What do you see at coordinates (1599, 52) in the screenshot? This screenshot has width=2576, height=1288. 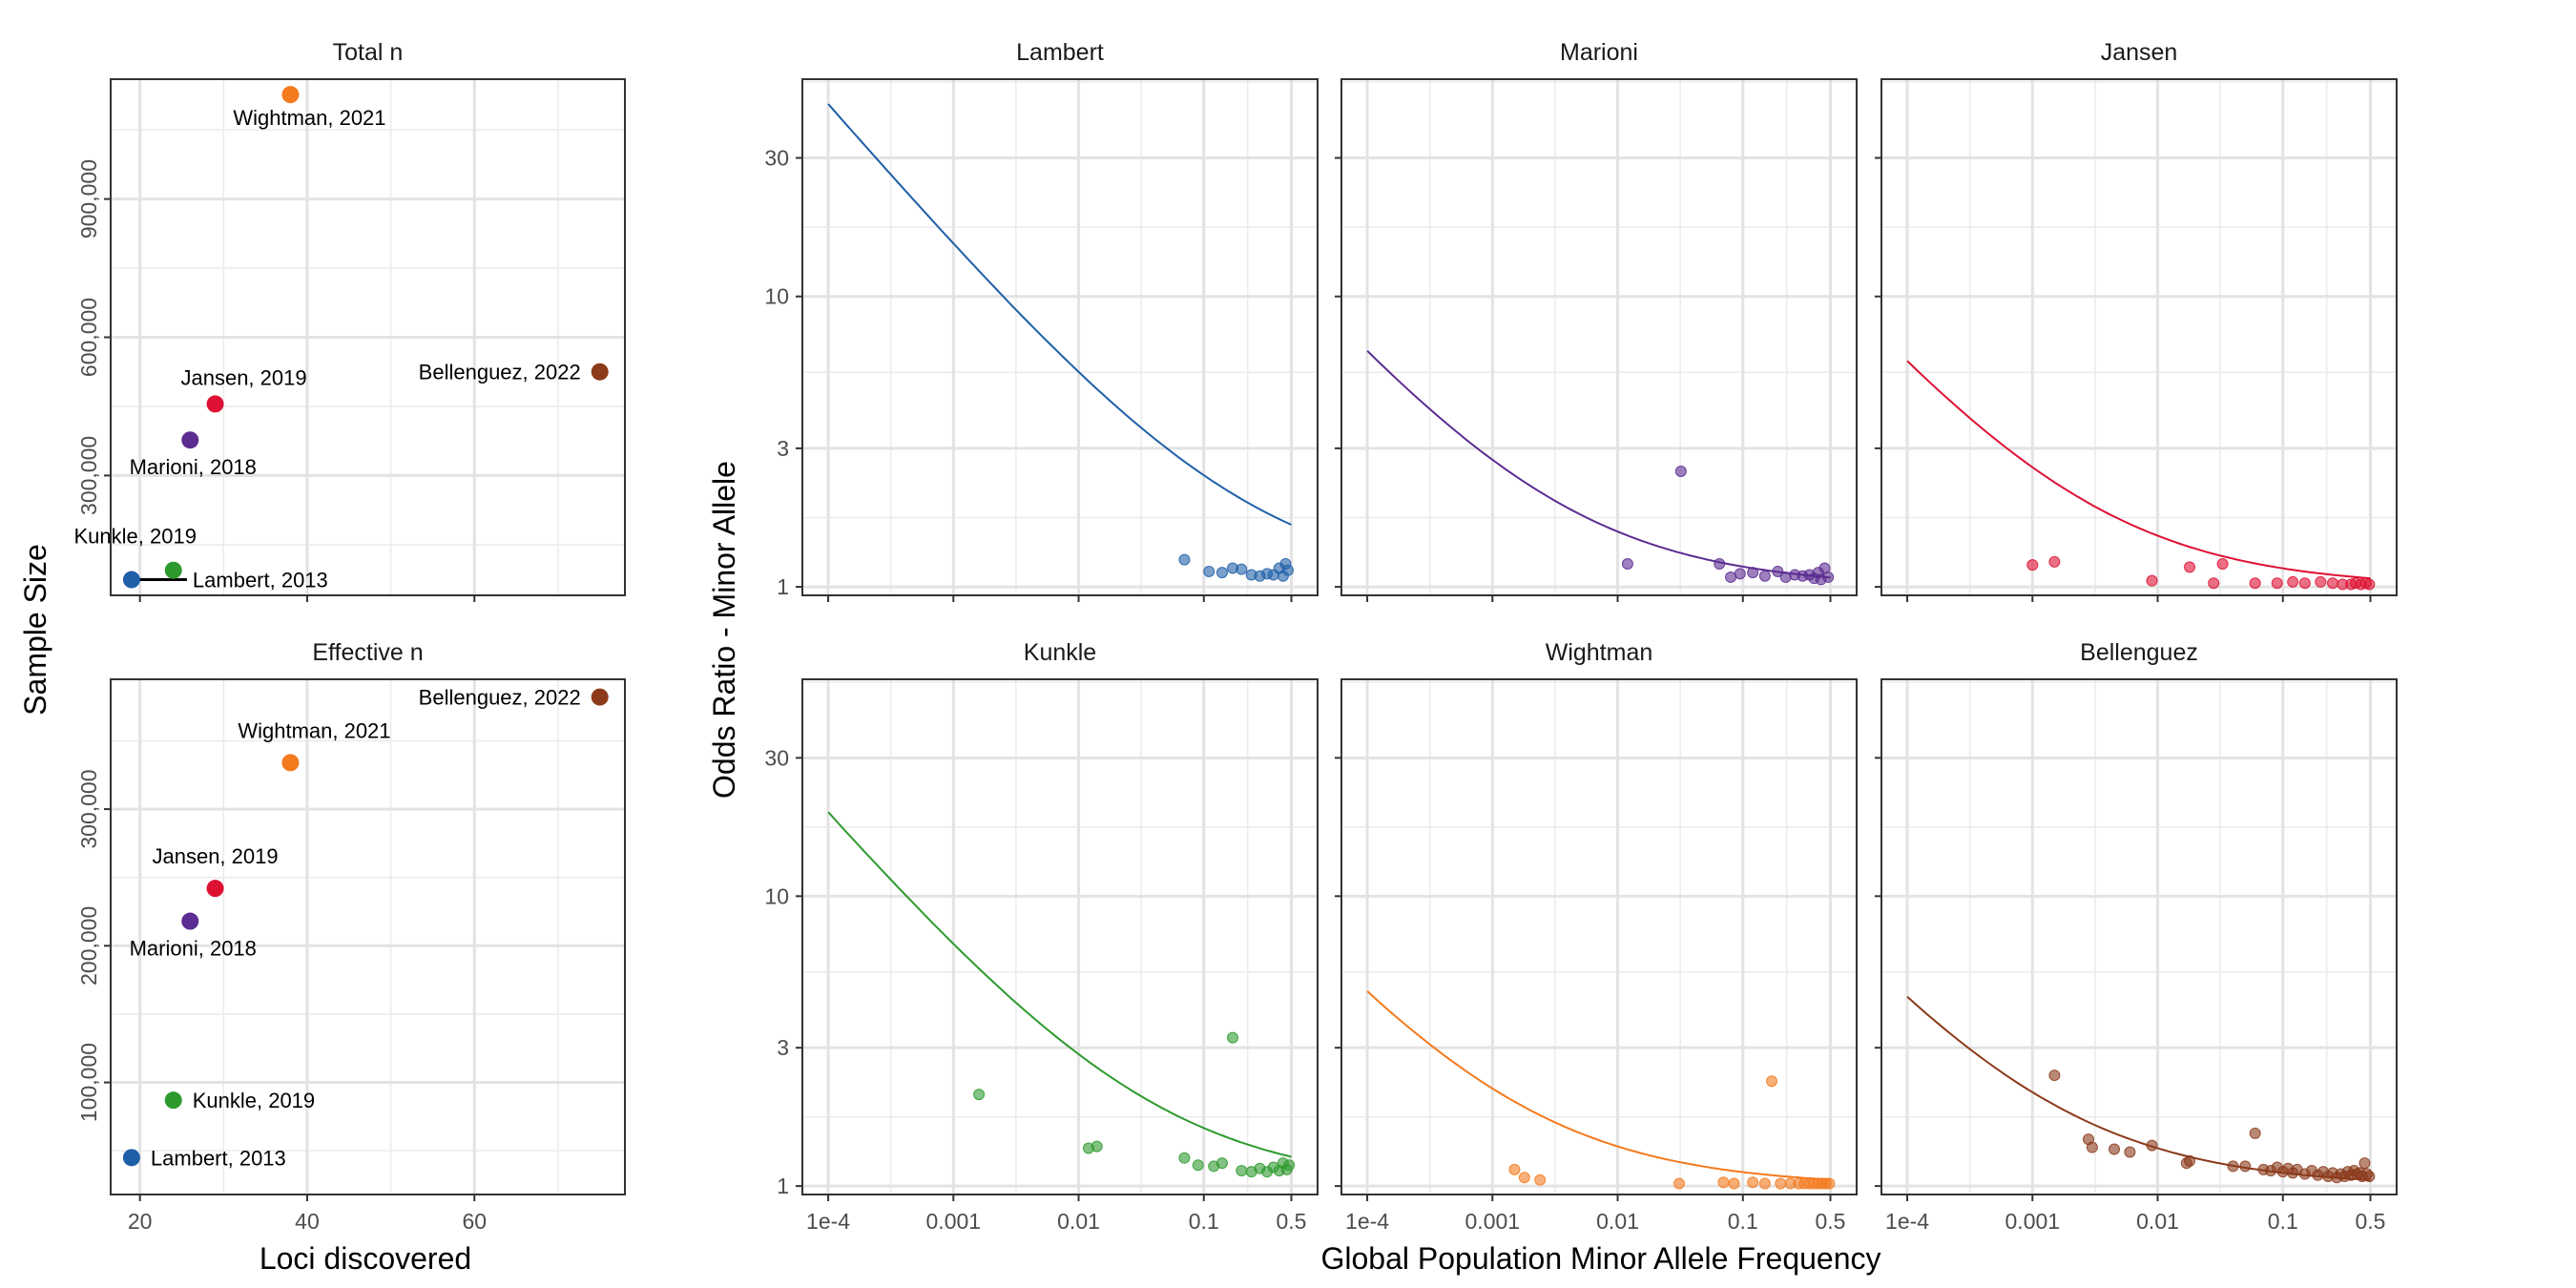 I see `facet-title: Marioni` at bounding box center [1599, 52].